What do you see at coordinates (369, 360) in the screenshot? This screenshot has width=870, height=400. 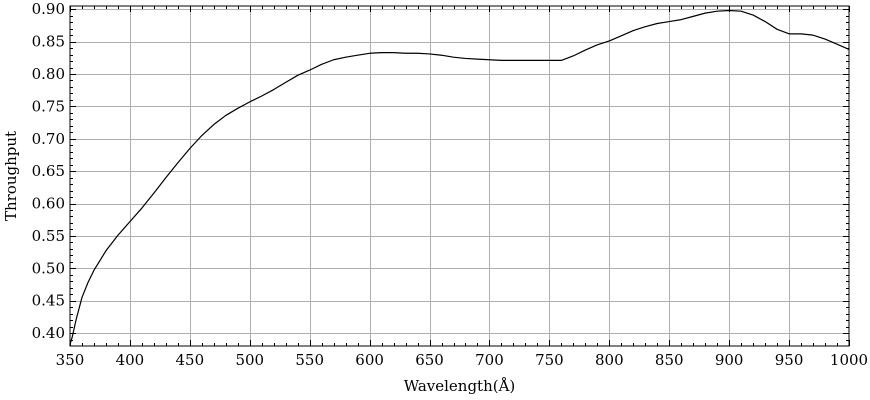 I see `x-tick-label: 600` at bounding box center [369, 360].